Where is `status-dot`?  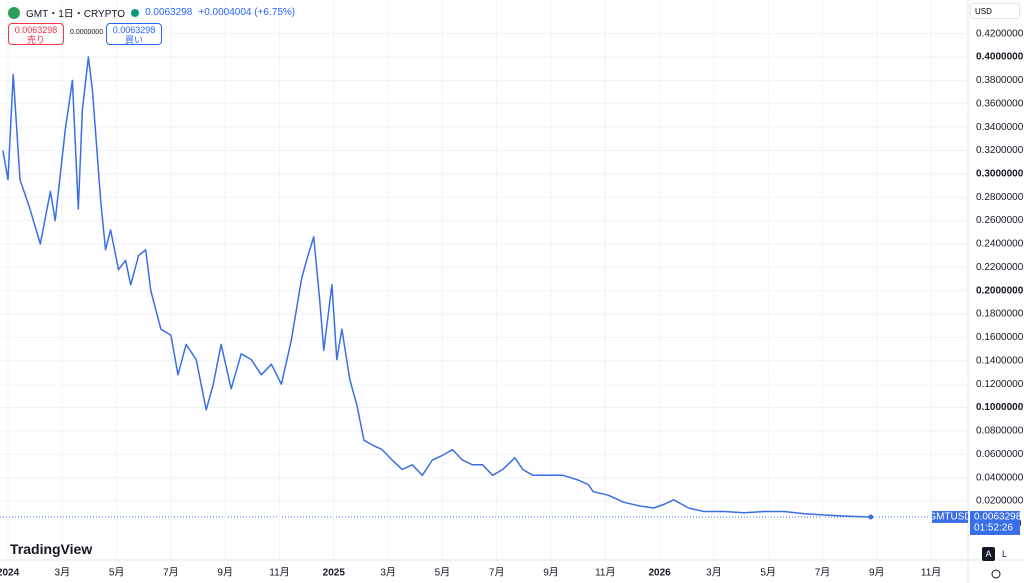 status-dot is located at coordinates (135, 12).